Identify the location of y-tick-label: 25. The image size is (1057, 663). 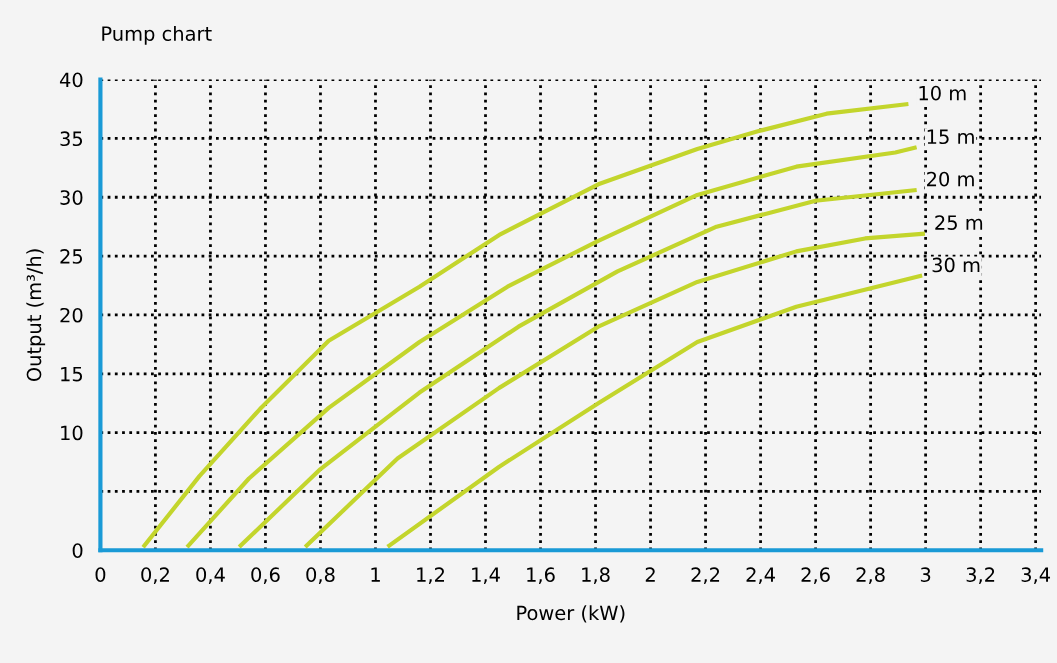
(71, 256).